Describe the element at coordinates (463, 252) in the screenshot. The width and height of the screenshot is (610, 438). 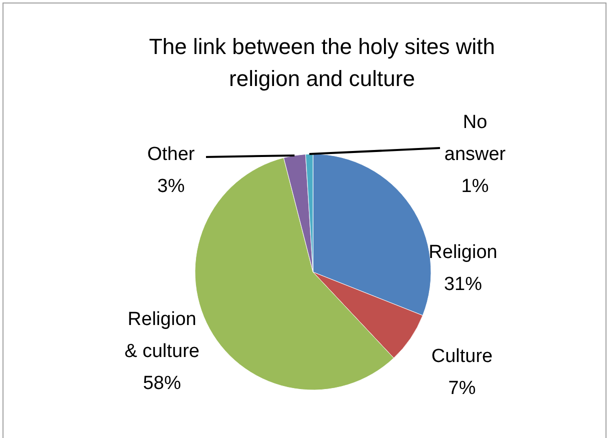
I see `slice-label: Religion` at that location.